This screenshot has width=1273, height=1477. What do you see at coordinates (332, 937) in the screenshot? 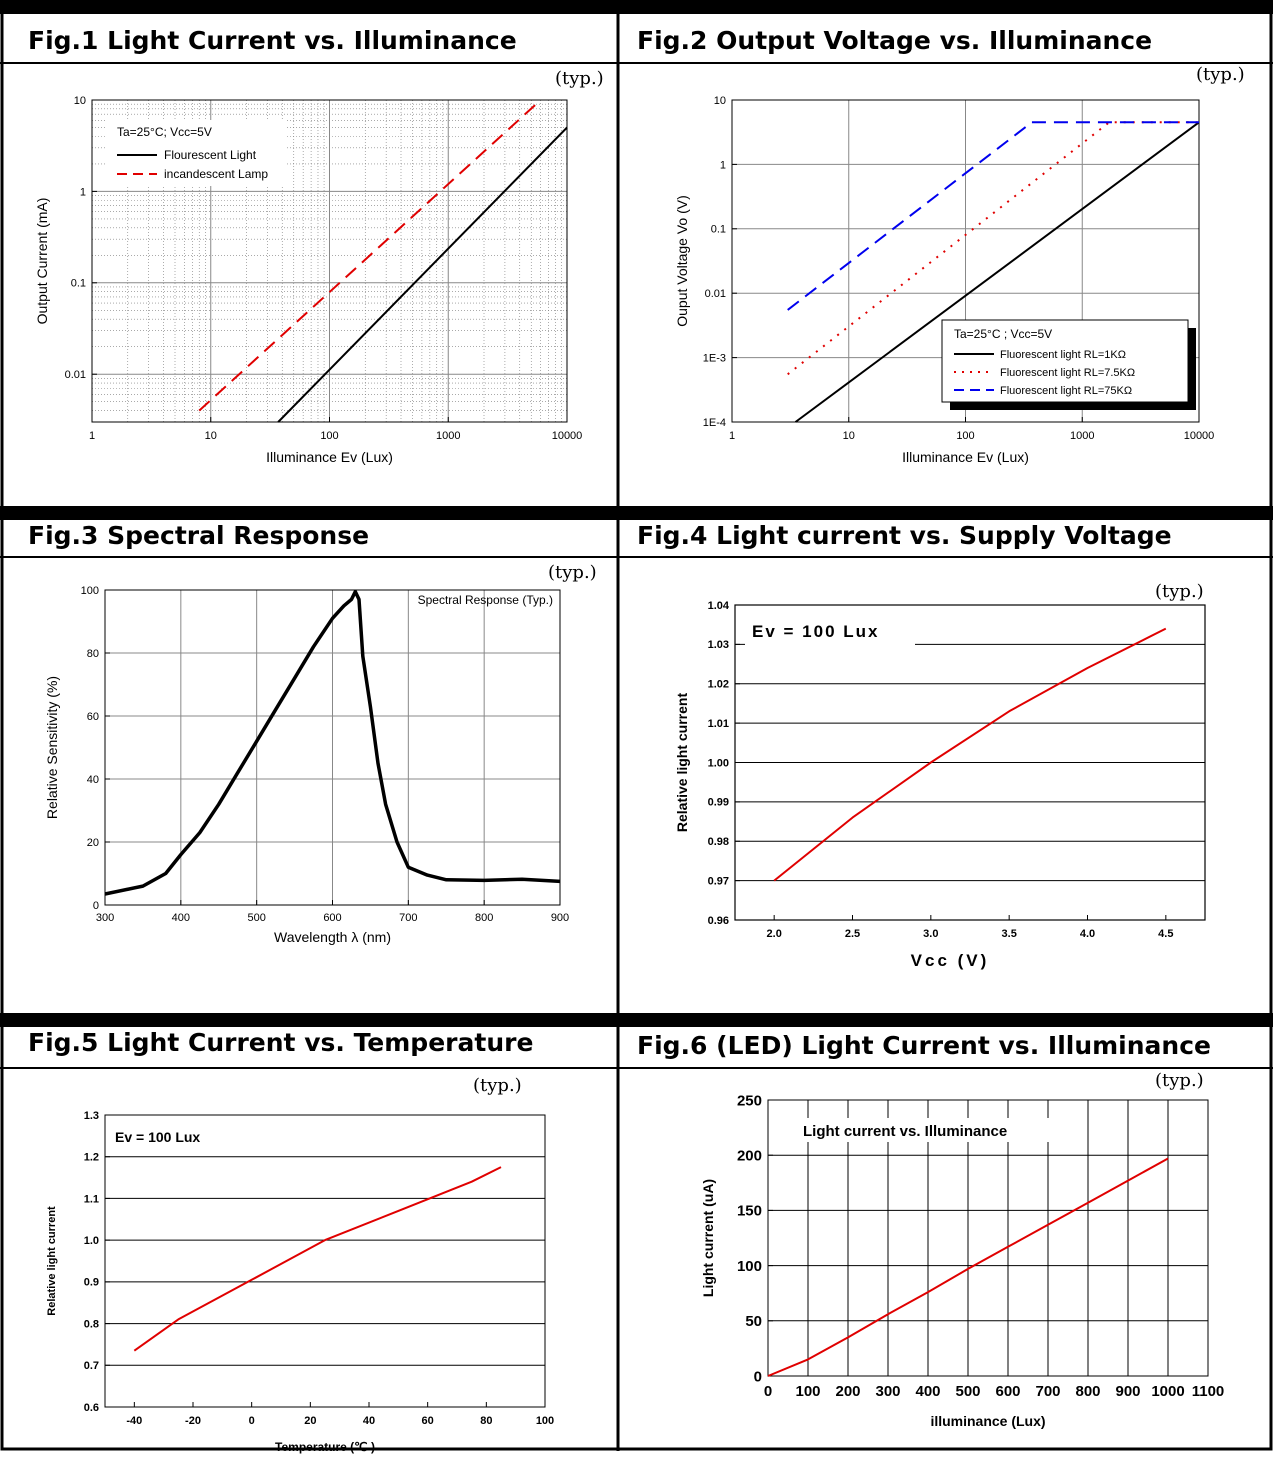
I see `x-axis-label: Wavelength λ (nm)` at bounding box center [332, 937].